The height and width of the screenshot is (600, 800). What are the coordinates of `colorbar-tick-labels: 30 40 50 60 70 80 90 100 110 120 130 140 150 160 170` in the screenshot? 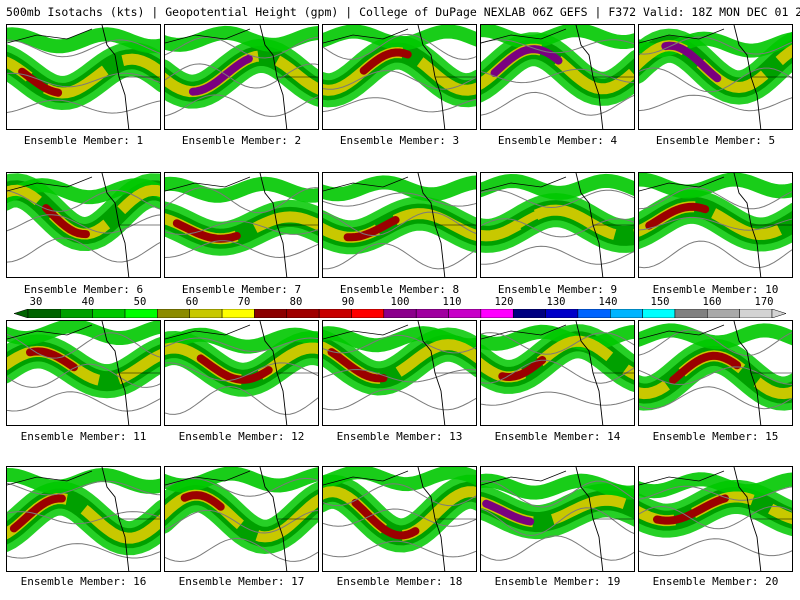 It's located at (400, 302).